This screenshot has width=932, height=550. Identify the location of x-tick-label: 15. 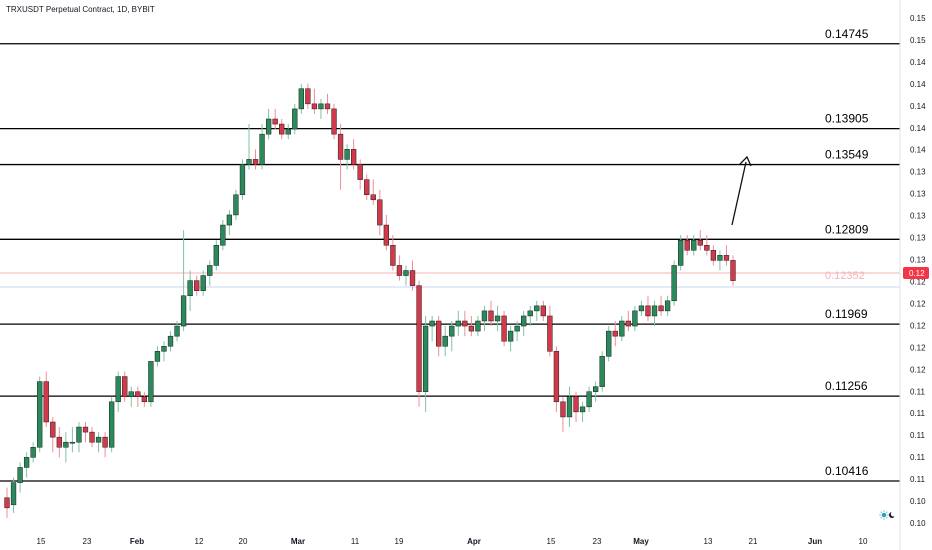
(41, 541).